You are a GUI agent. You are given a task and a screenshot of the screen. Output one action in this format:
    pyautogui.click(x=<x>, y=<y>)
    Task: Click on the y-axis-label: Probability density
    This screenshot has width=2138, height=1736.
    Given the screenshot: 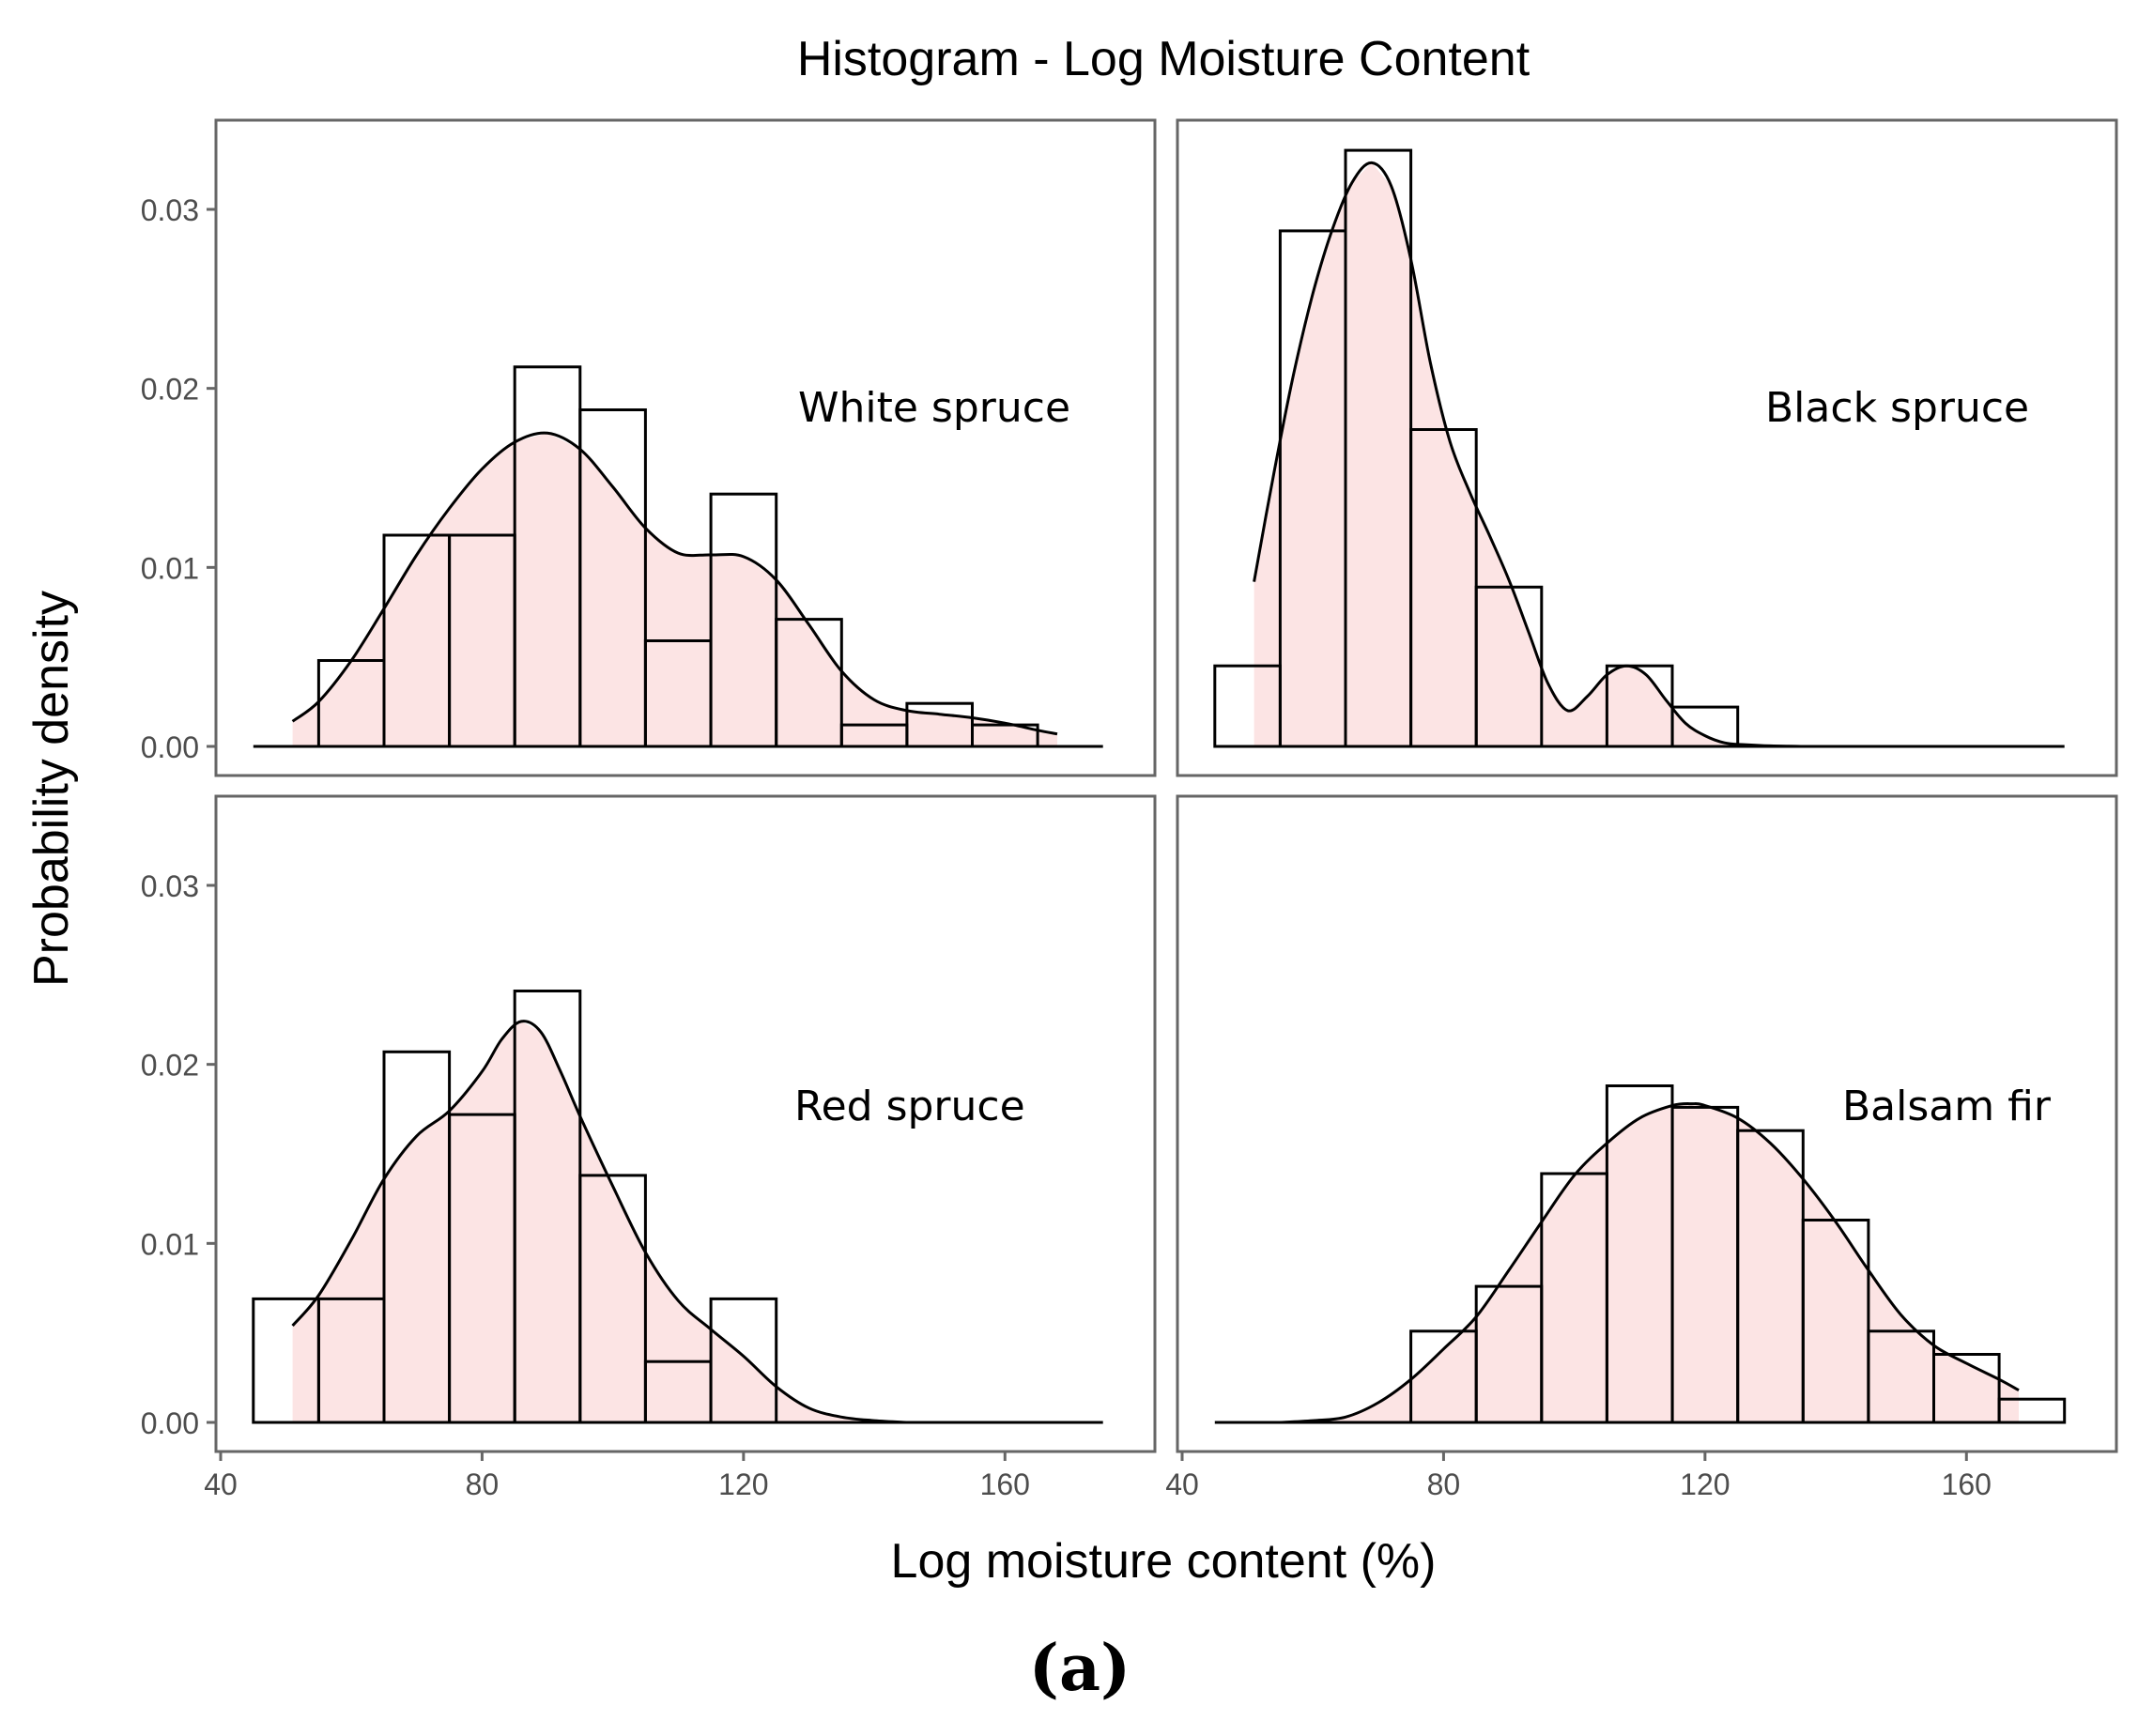 What is the action you would take?
    pyautogui.click(x=51, y=789)
    